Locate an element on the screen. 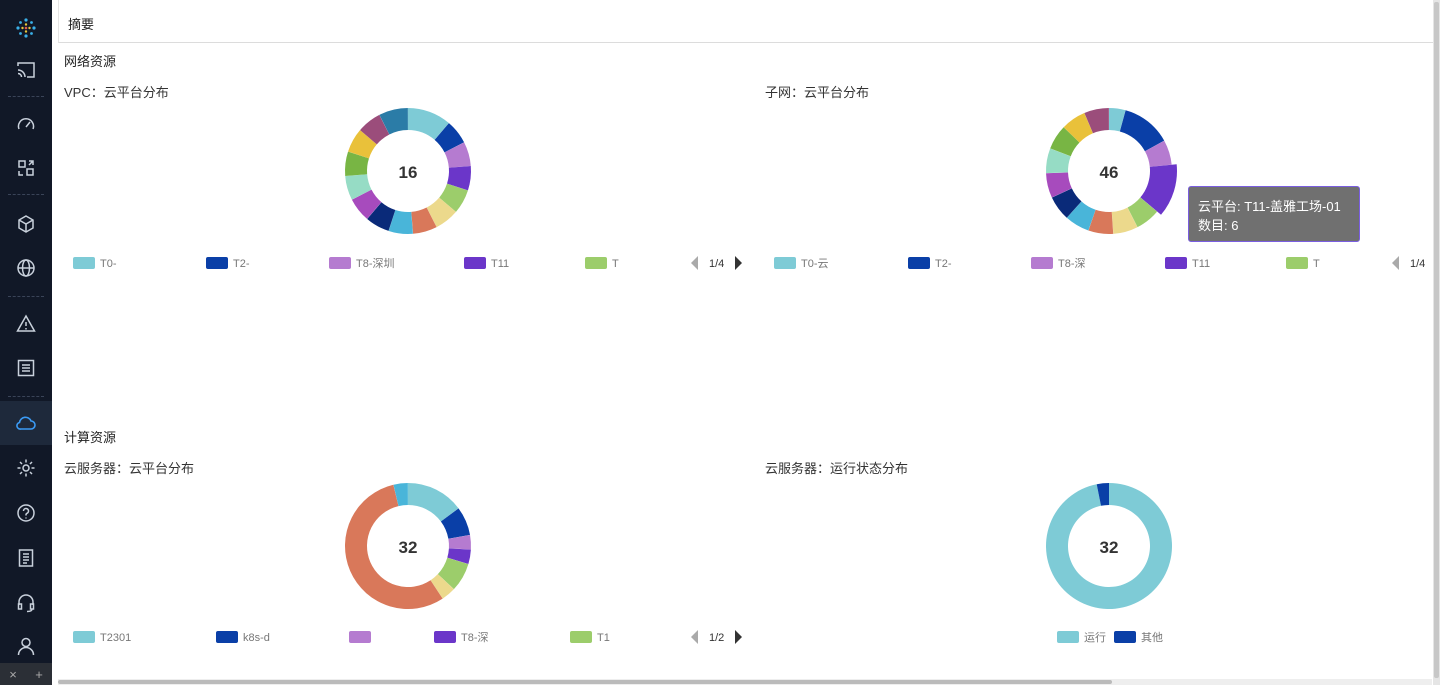 Image resolution: width=1440 pixels, height=685 pixels. donut-chart-2: 32 T2301 k8s-d T8-深 T1 1/2 is located at coordinates (407, 563).